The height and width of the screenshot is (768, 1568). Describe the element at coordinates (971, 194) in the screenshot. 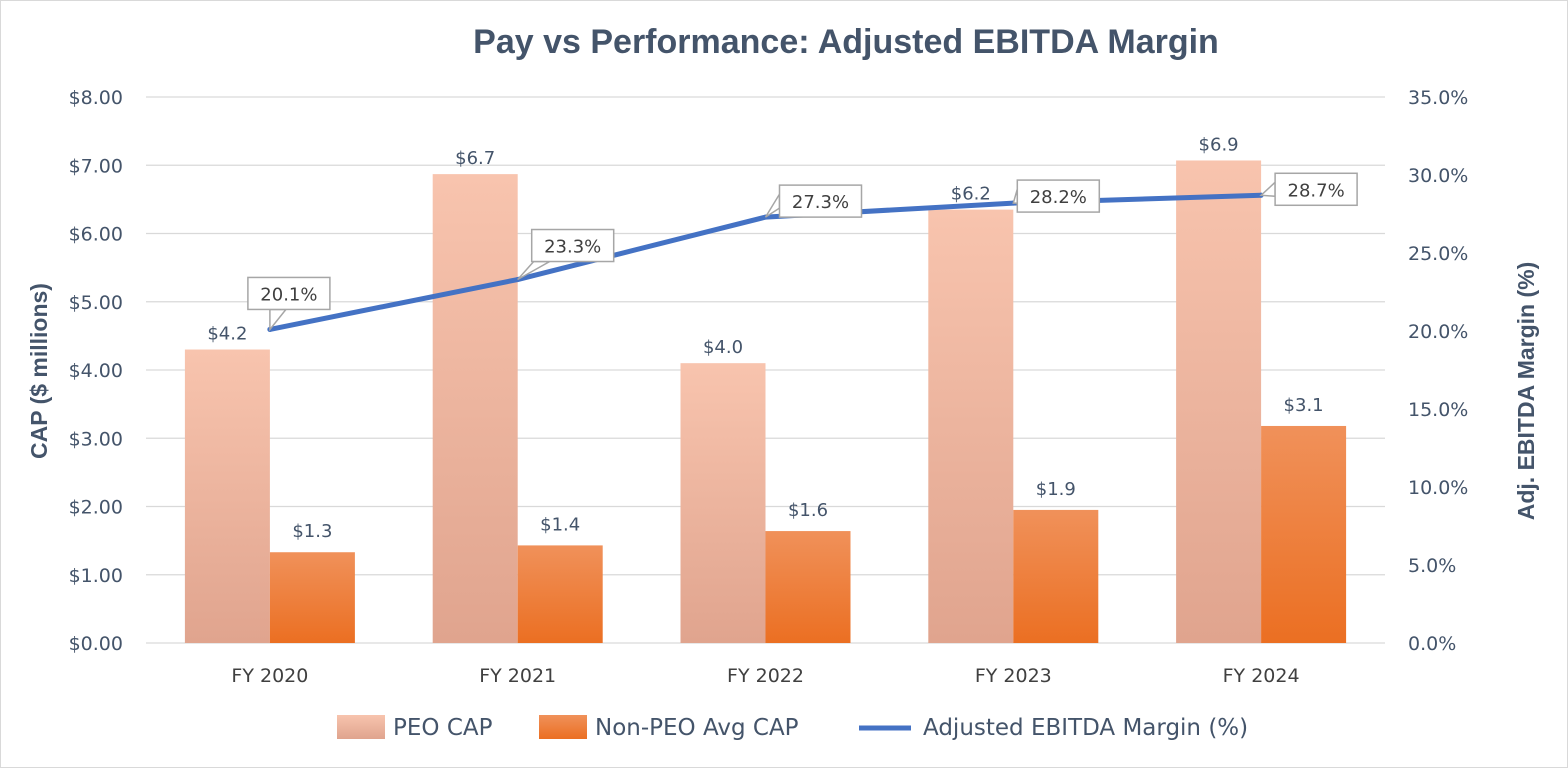

I see `data-label-peo-cap: $6.2` at that location.